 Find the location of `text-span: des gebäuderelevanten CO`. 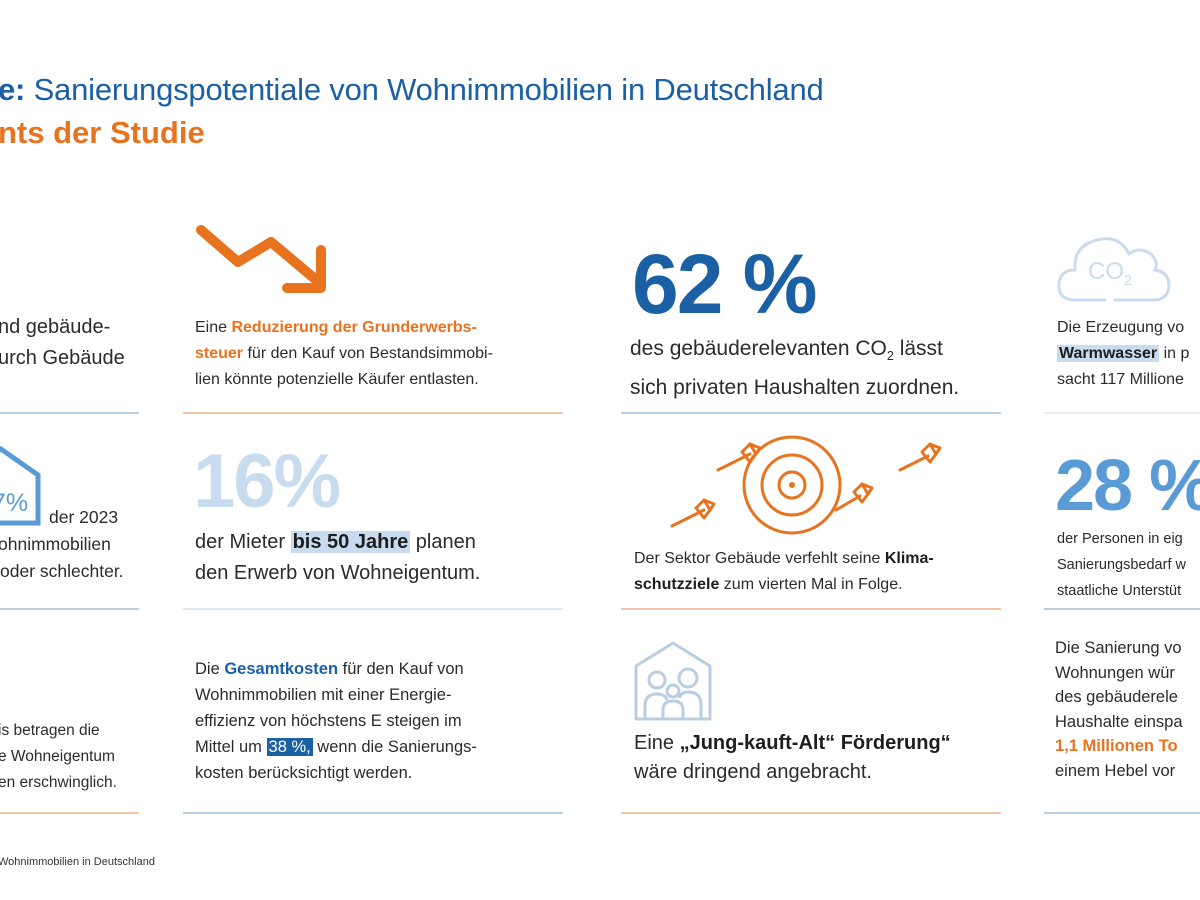

text-span: des gebäuderelevanten CO is located at coordinates (758, 348).